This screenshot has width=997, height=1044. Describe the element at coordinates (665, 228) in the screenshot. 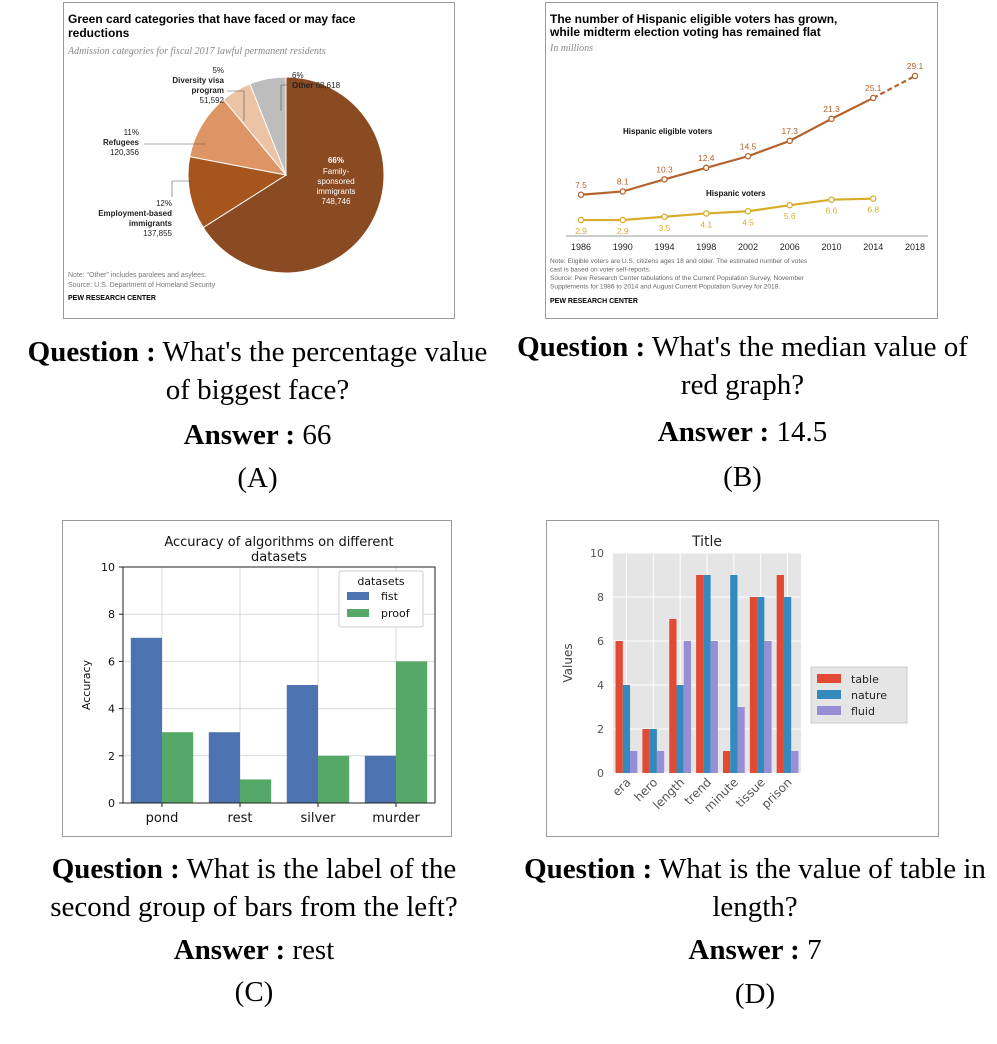

I see `data-label-hispanic-voters-1994: 3.5` at that location.